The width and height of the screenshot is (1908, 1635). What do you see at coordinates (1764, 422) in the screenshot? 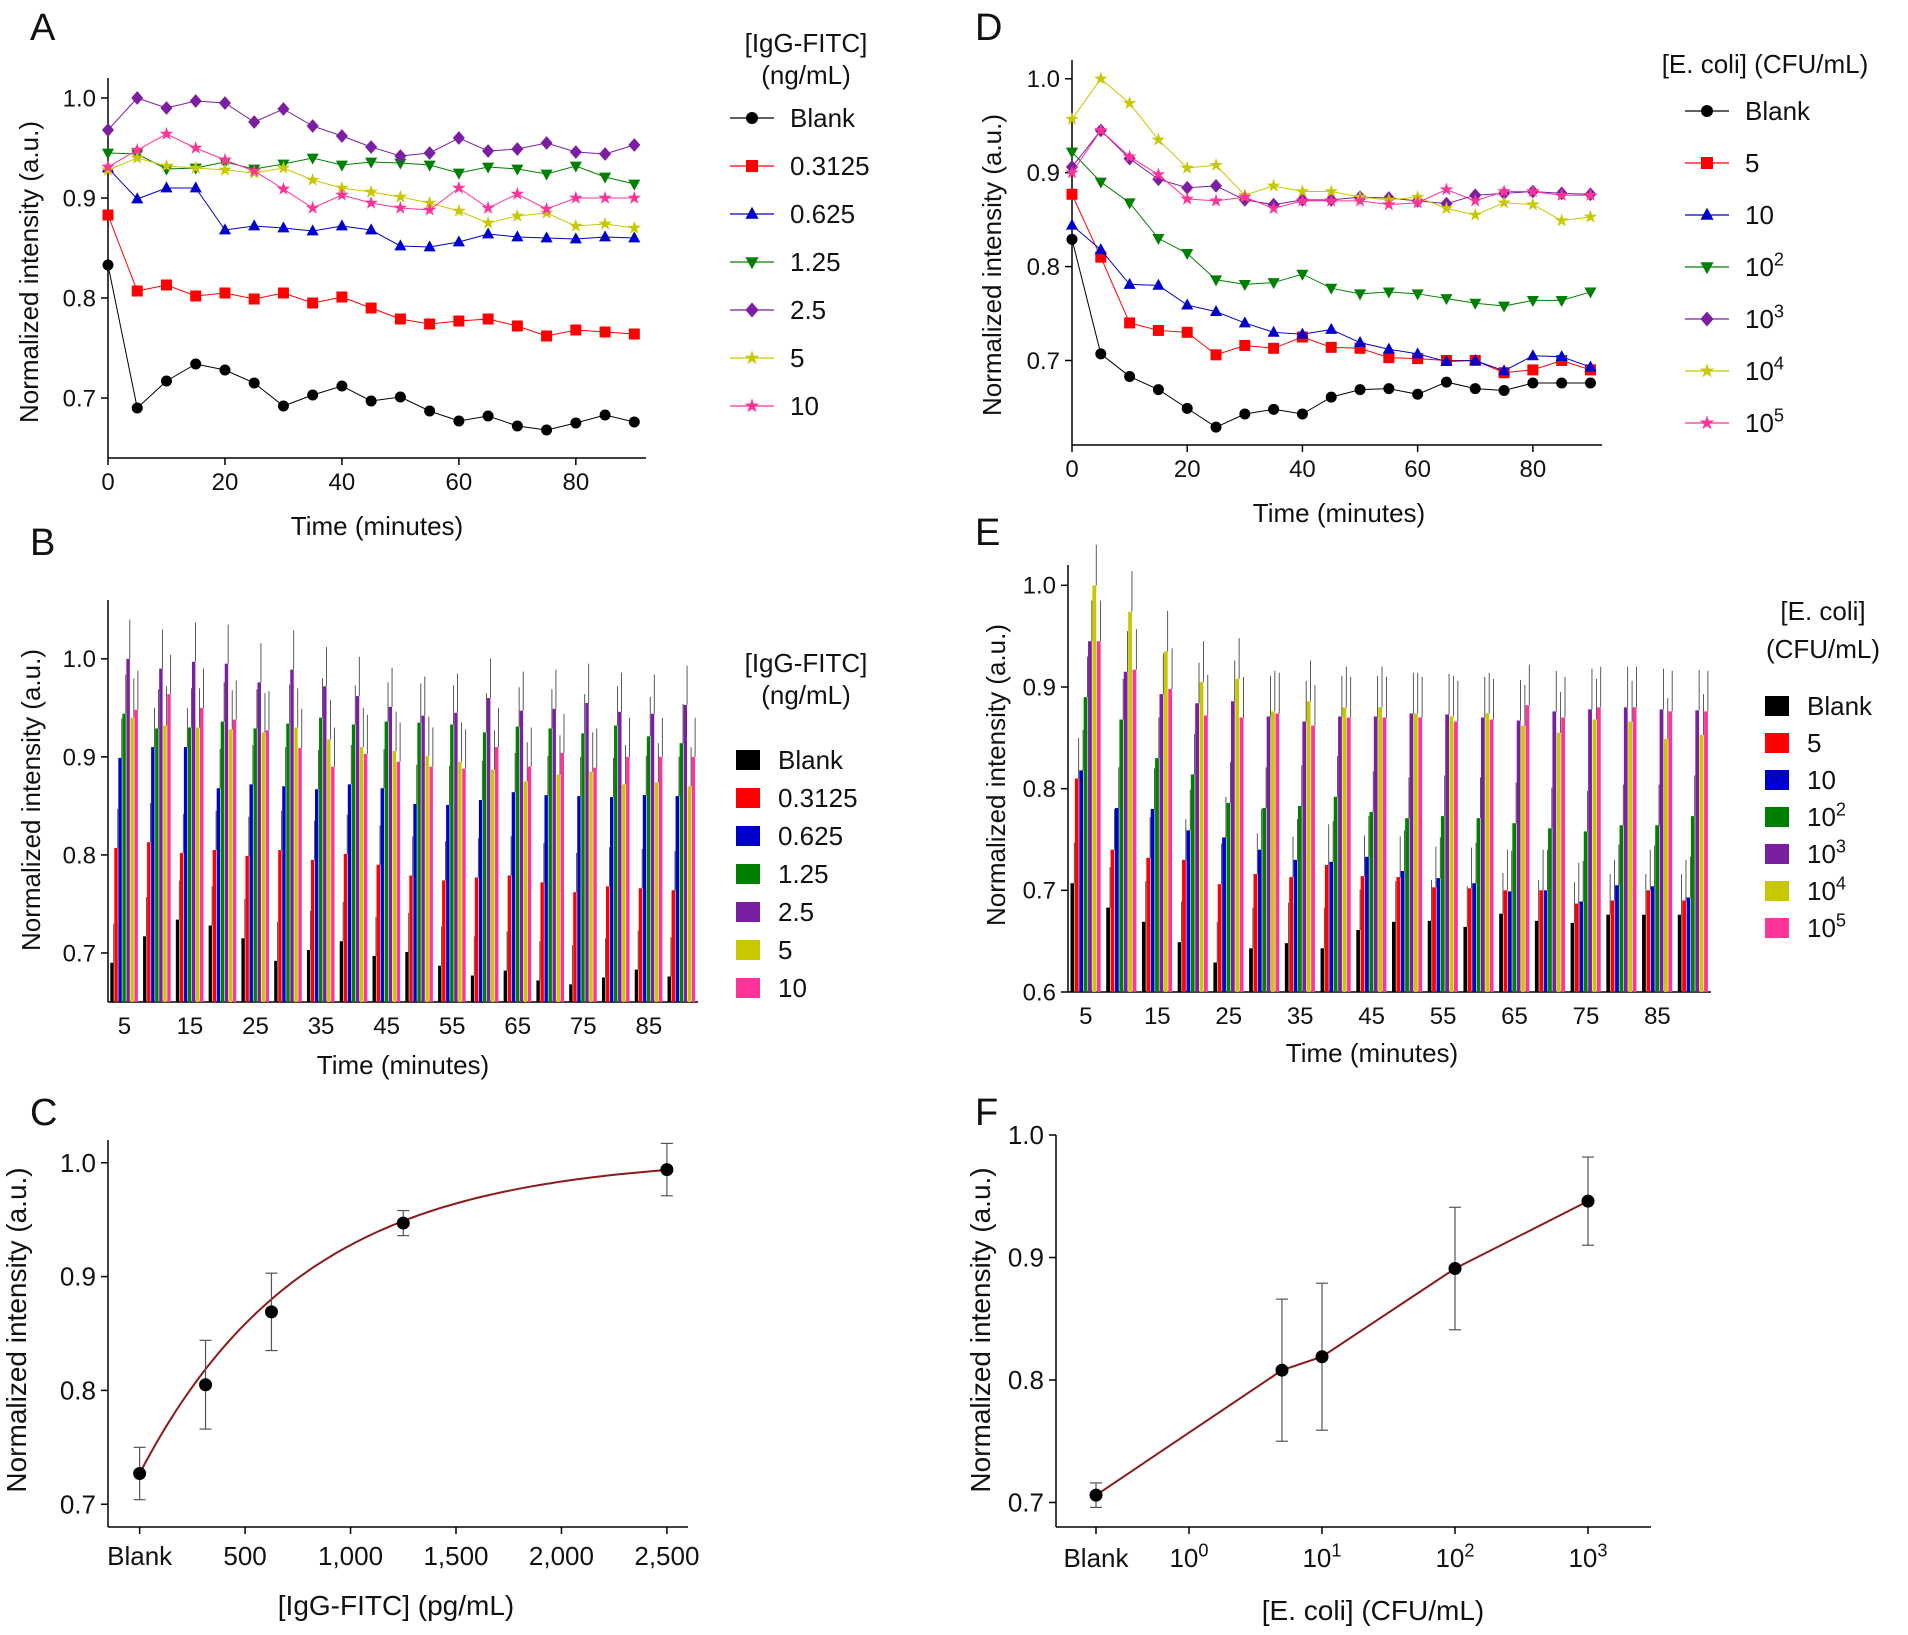
I see `panel-d-legend-label: 105` at bounding box center [1764, 422].